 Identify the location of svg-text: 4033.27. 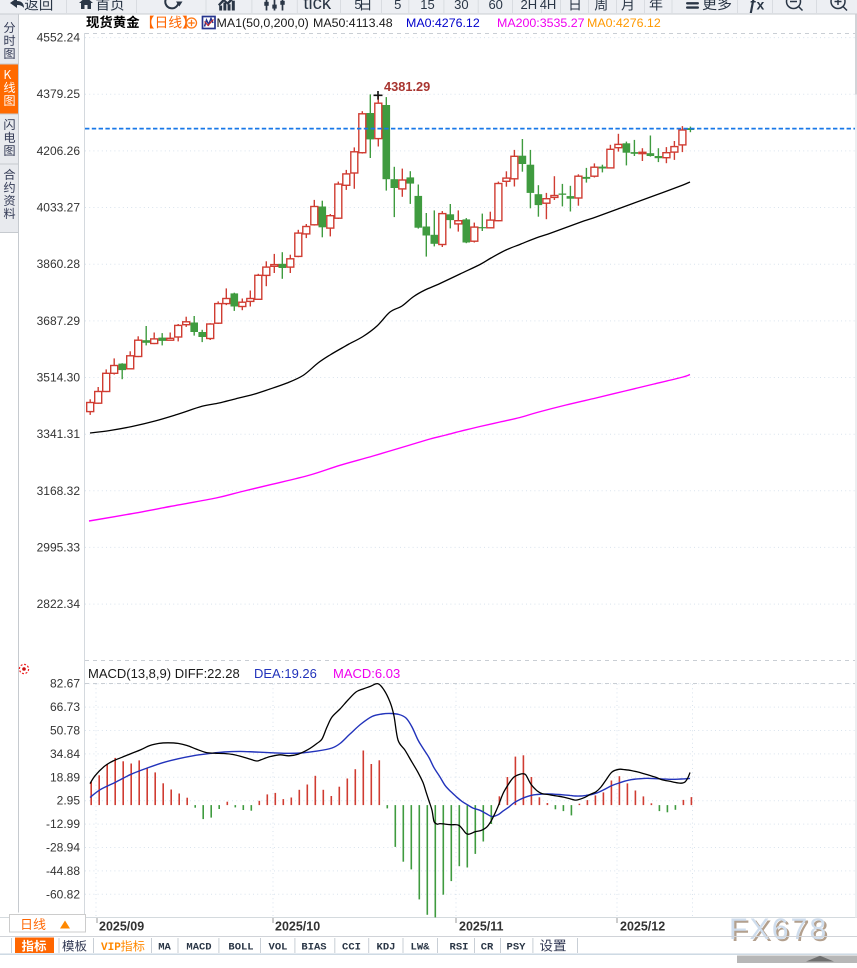
(59, 208).